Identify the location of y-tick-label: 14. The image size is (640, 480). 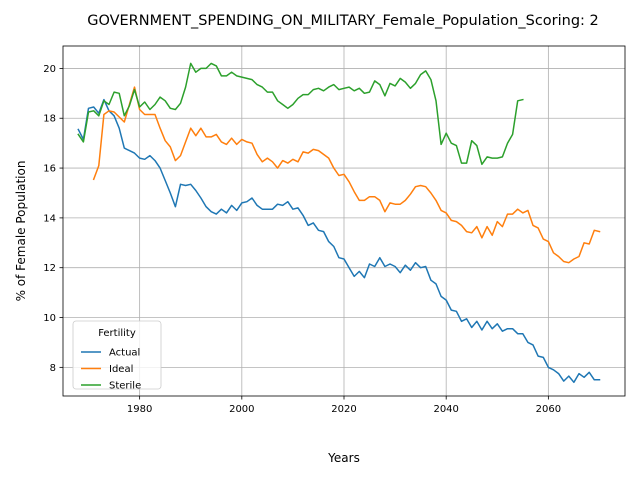
(49, 218).